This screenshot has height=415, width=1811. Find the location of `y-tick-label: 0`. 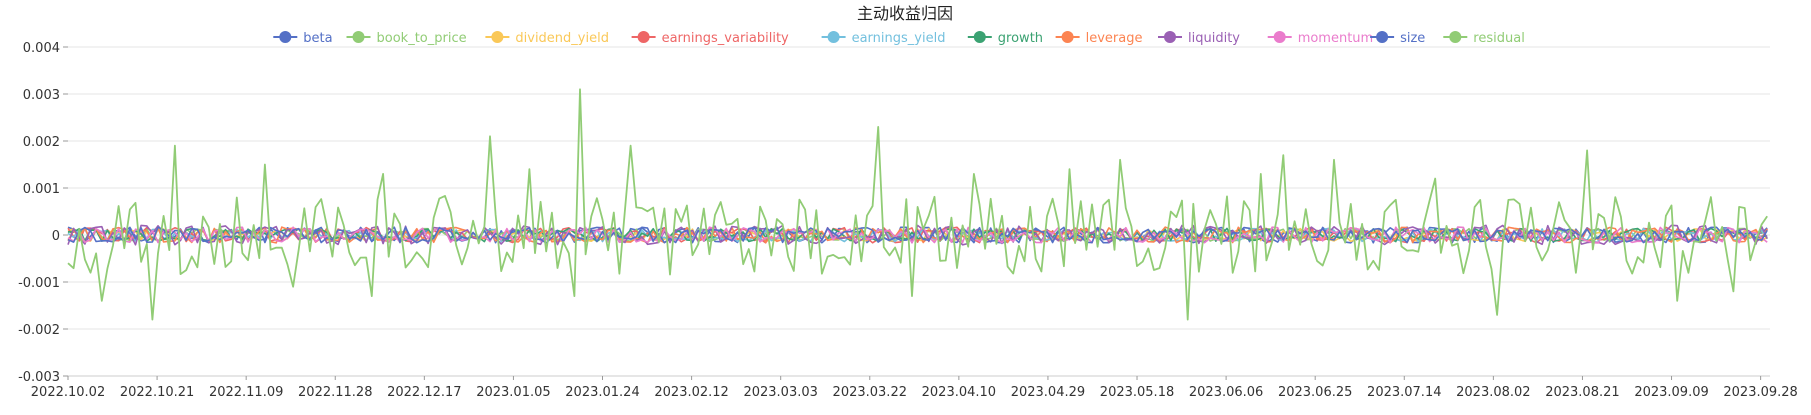

y-tick-label: 0 is located at coordinates (56, 236).